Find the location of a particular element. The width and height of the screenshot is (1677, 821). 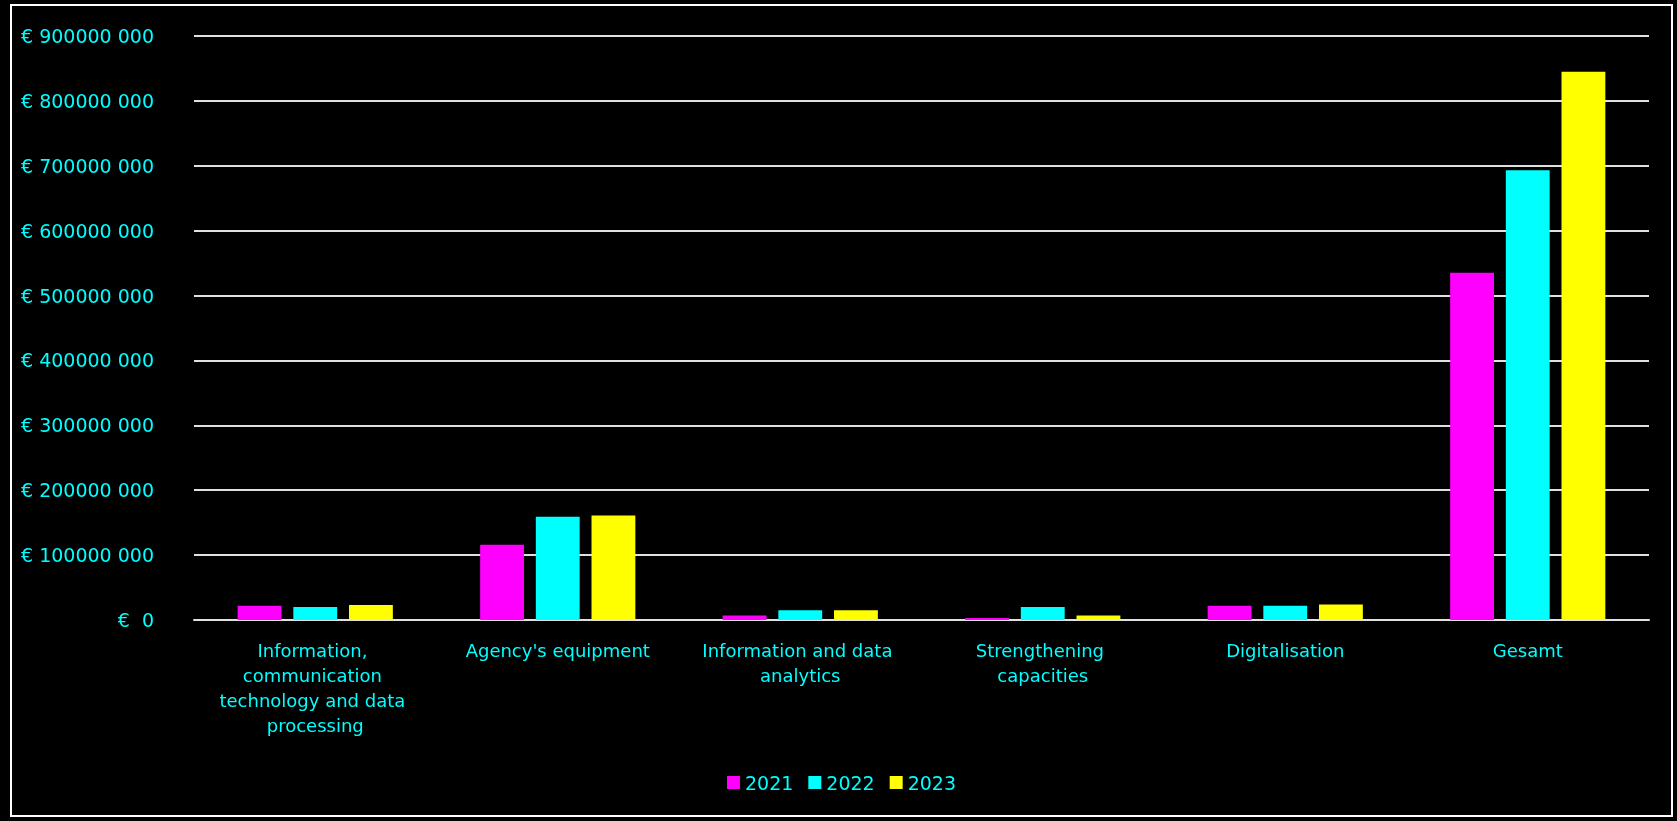

y-tick-label: € 600000 000 is located at coordinates (87, 230).